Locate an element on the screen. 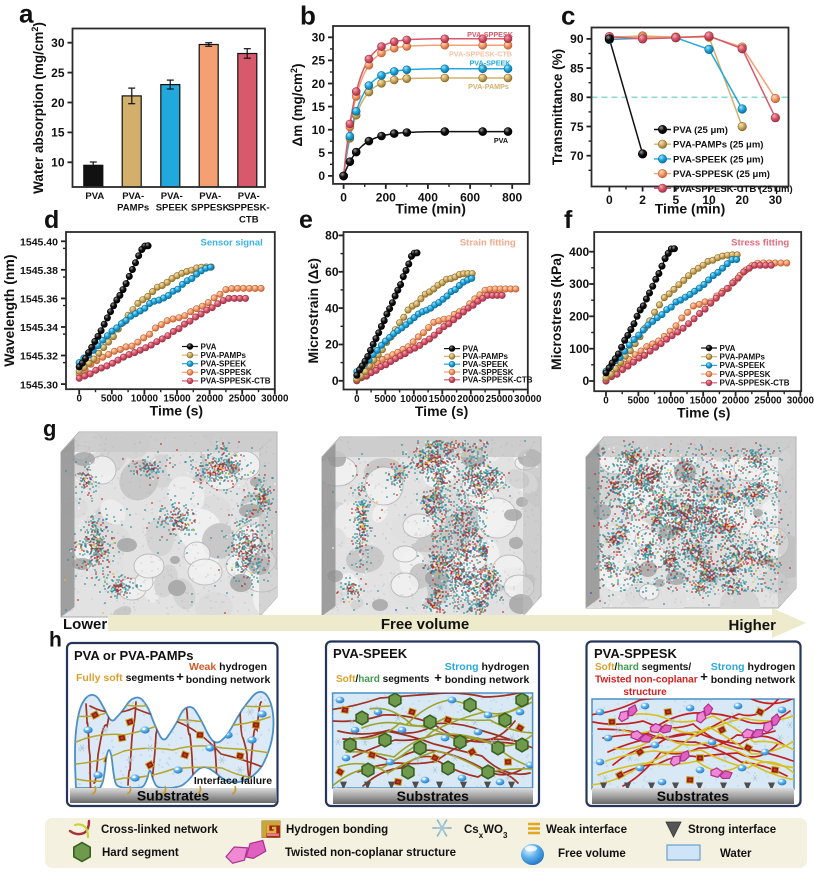 The height and width of the screenshot is (879, 814). svg-text: Strong hydrogen is located at coordinates (753, 667).